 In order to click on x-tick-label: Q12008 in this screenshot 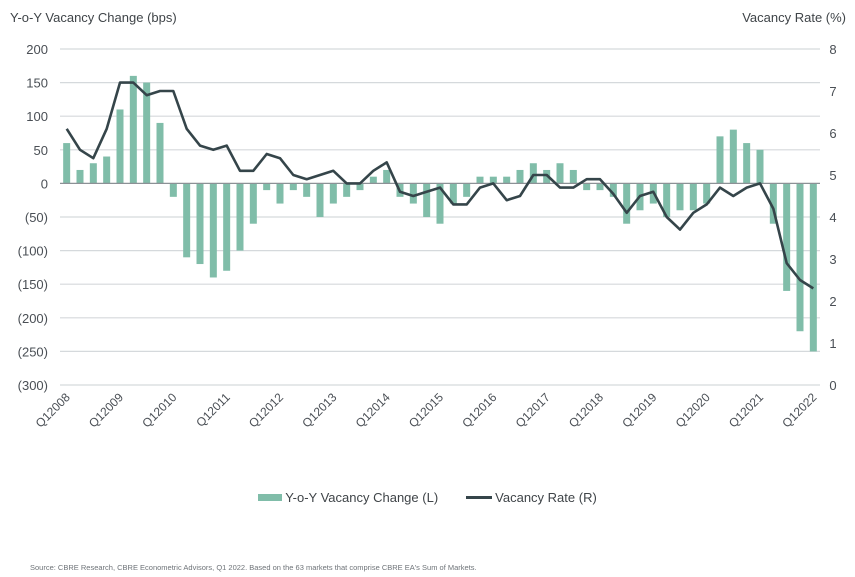, I will do `click(53, 410)`.